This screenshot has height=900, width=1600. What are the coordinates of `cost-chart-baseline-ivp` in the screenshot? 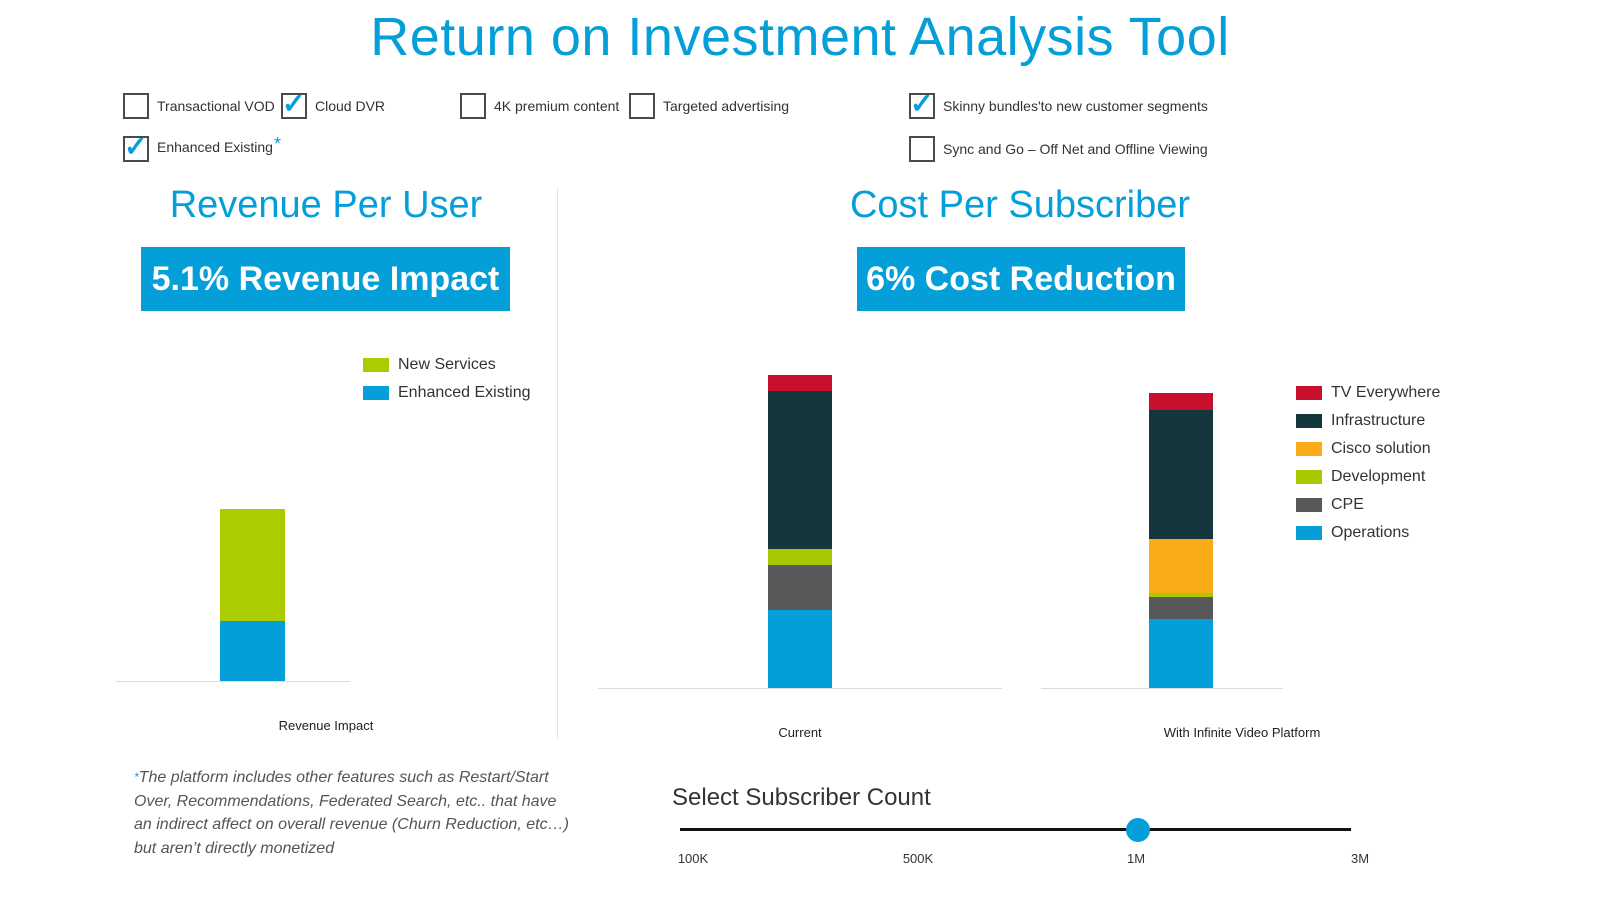 It's located at (1162, 688).